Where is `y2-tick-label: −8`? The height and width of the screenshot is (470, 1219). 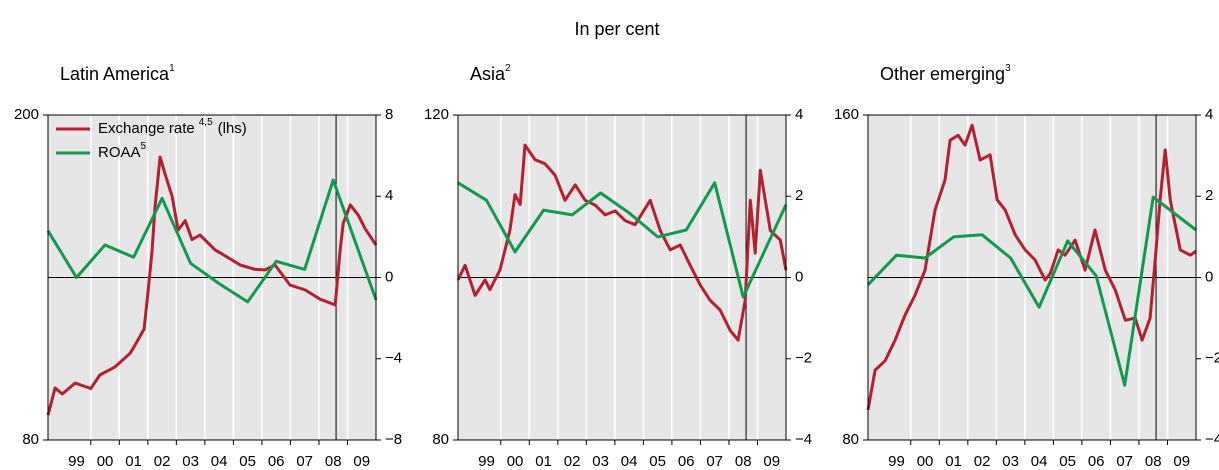
y2-tick-label: −8 is located at coordinates (393, 439).